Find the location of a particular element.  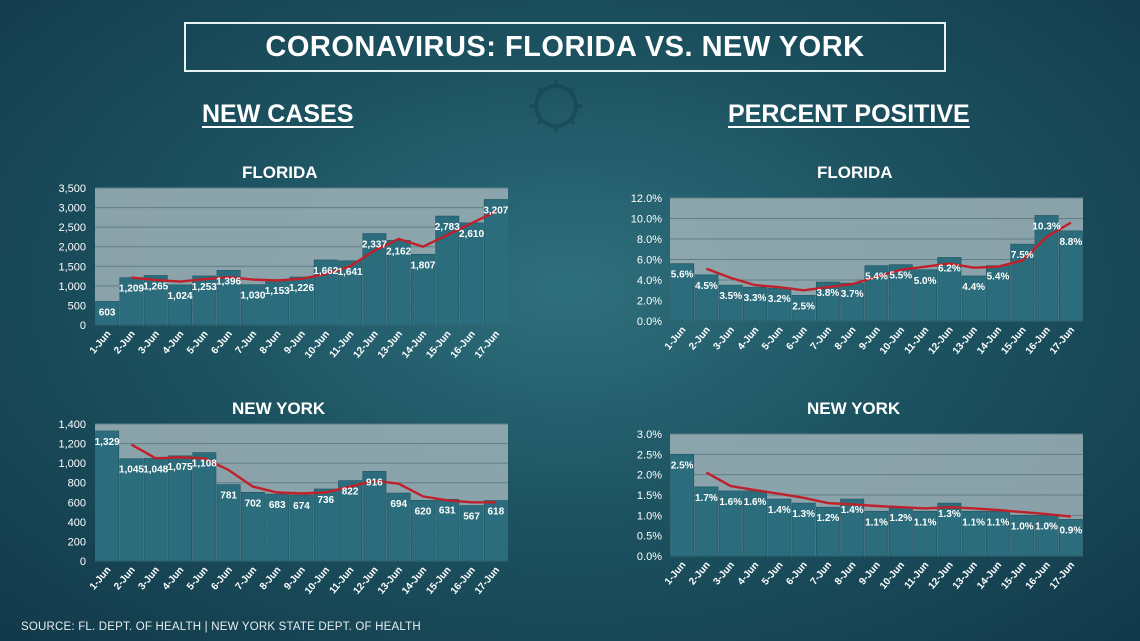

fl_pct-xtick-label: 17-Jun is located at coordinates (1062, 341).